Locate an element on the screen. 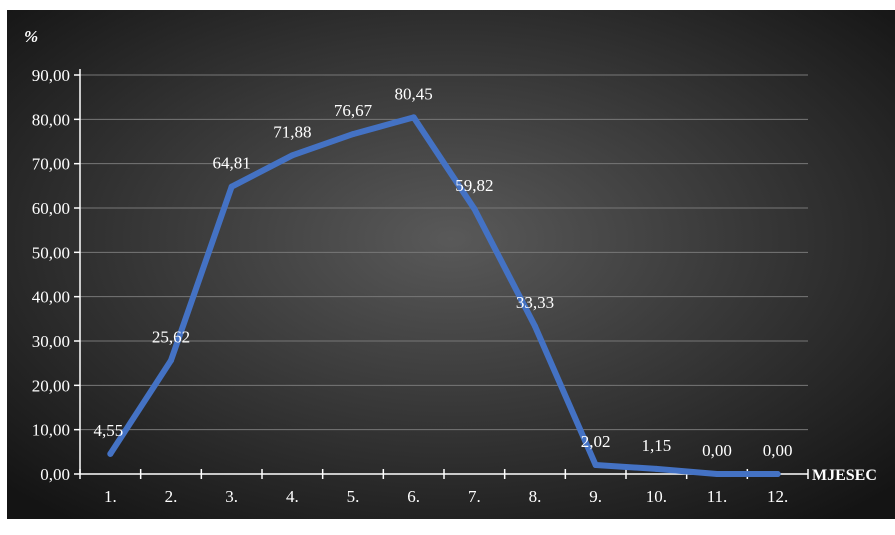 The image size is (895, 535). y-tick-label: 10,00 is located at coordinates (51, 430).